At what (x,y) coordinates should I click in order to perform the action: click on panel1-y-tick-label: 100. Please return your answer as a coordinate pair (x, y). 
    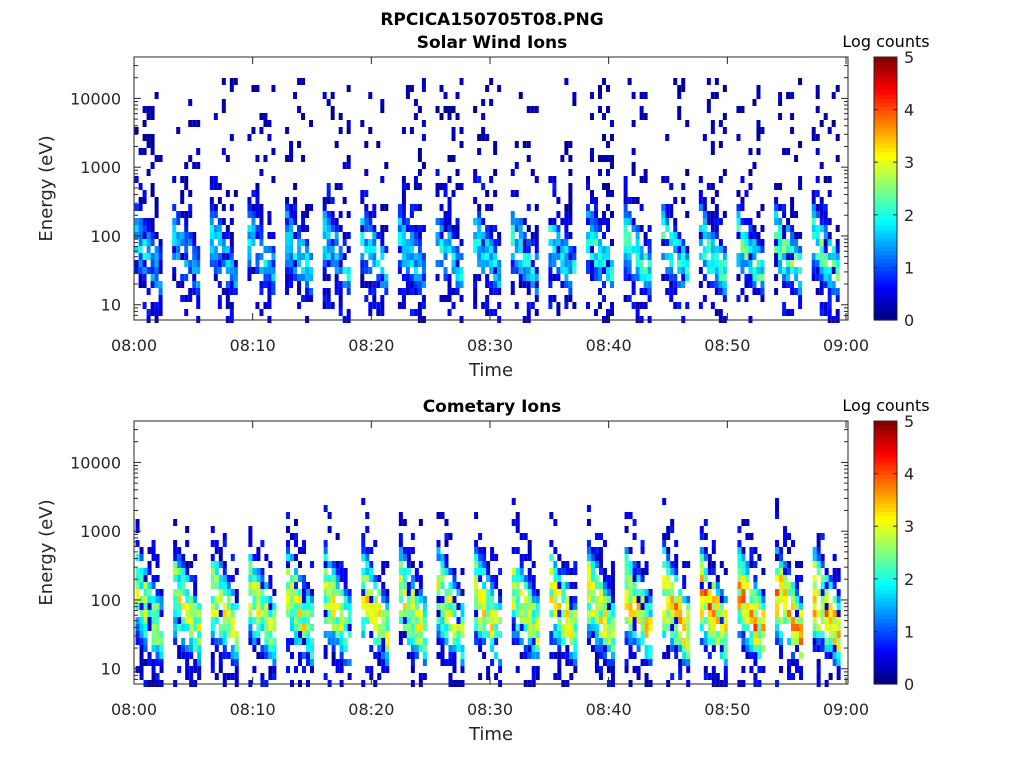
    Looking at the image, I should click on (105, 236).